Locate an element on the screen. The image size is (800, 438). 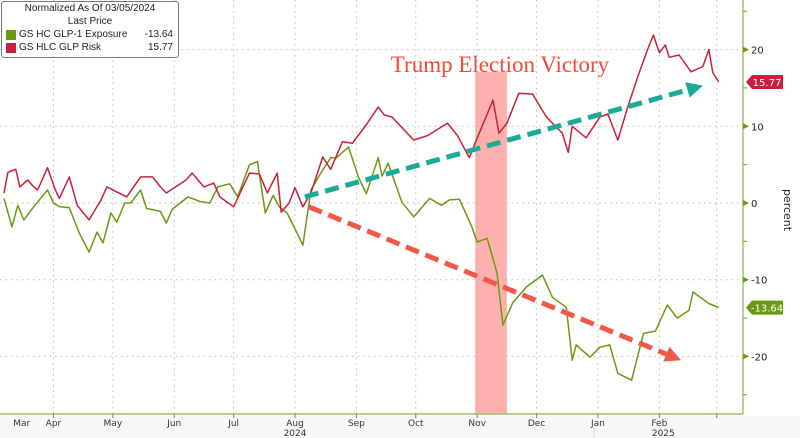
uptrend-arrow is located at coordinates (496, 143).